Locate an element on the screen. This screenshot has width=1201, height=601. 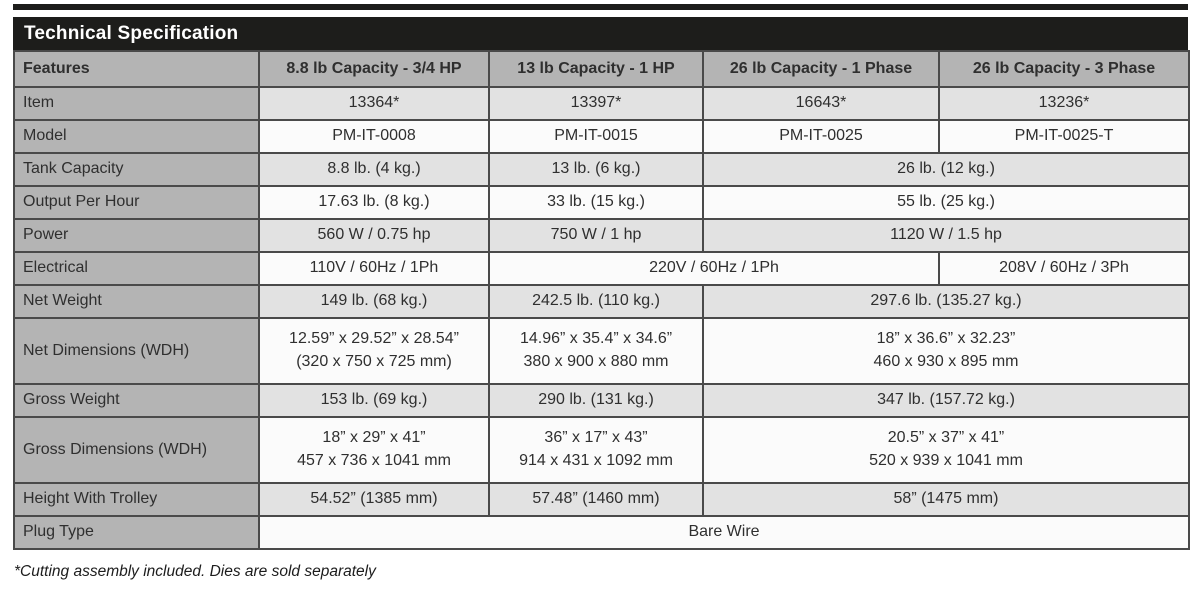
table-row-plug-type: Plug Type Bare Wire is located at coordinates (601, 532).